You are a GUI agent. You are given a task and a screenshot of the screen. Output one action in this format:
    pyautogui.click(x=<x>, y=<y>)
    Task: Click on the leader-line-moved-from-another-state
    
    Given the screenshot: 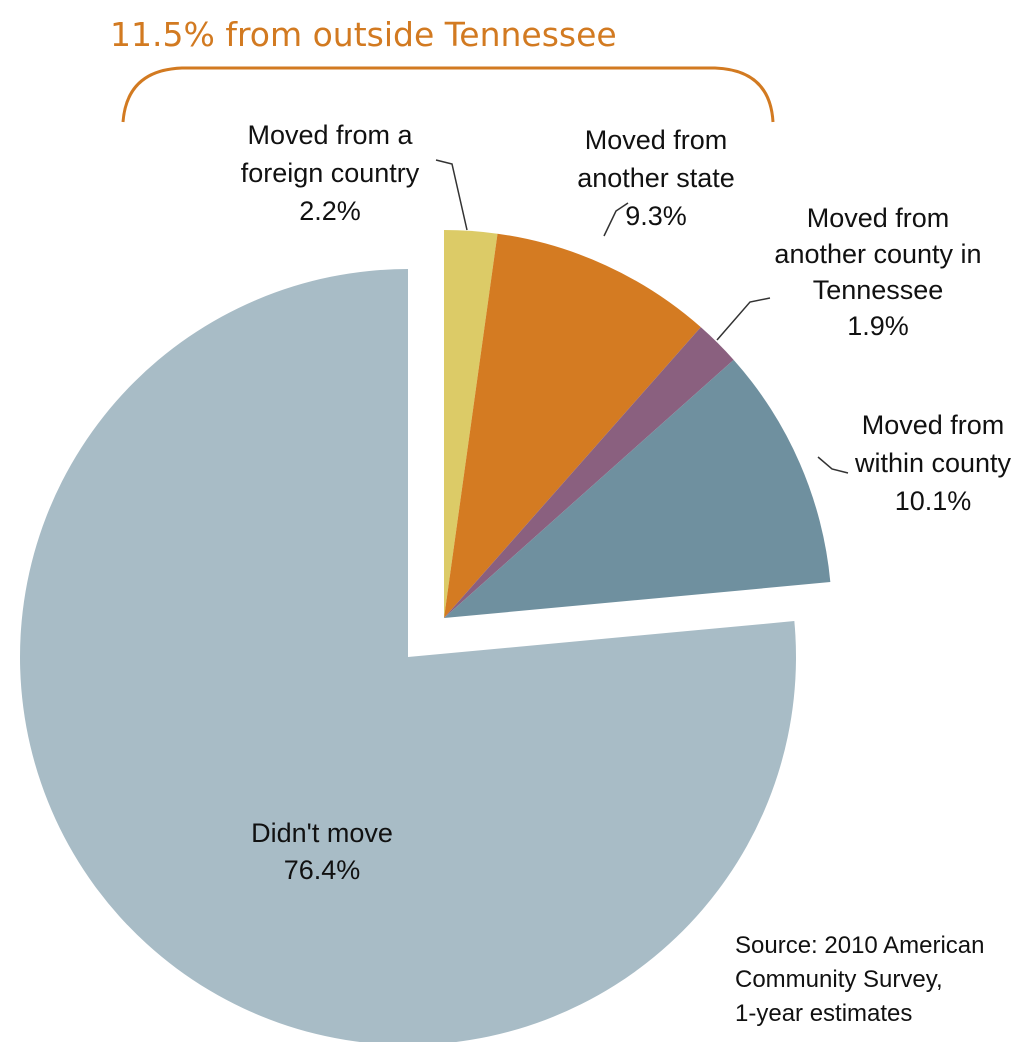 What is the action you would take?
    pyautogui.click(x=616, y=219)
    